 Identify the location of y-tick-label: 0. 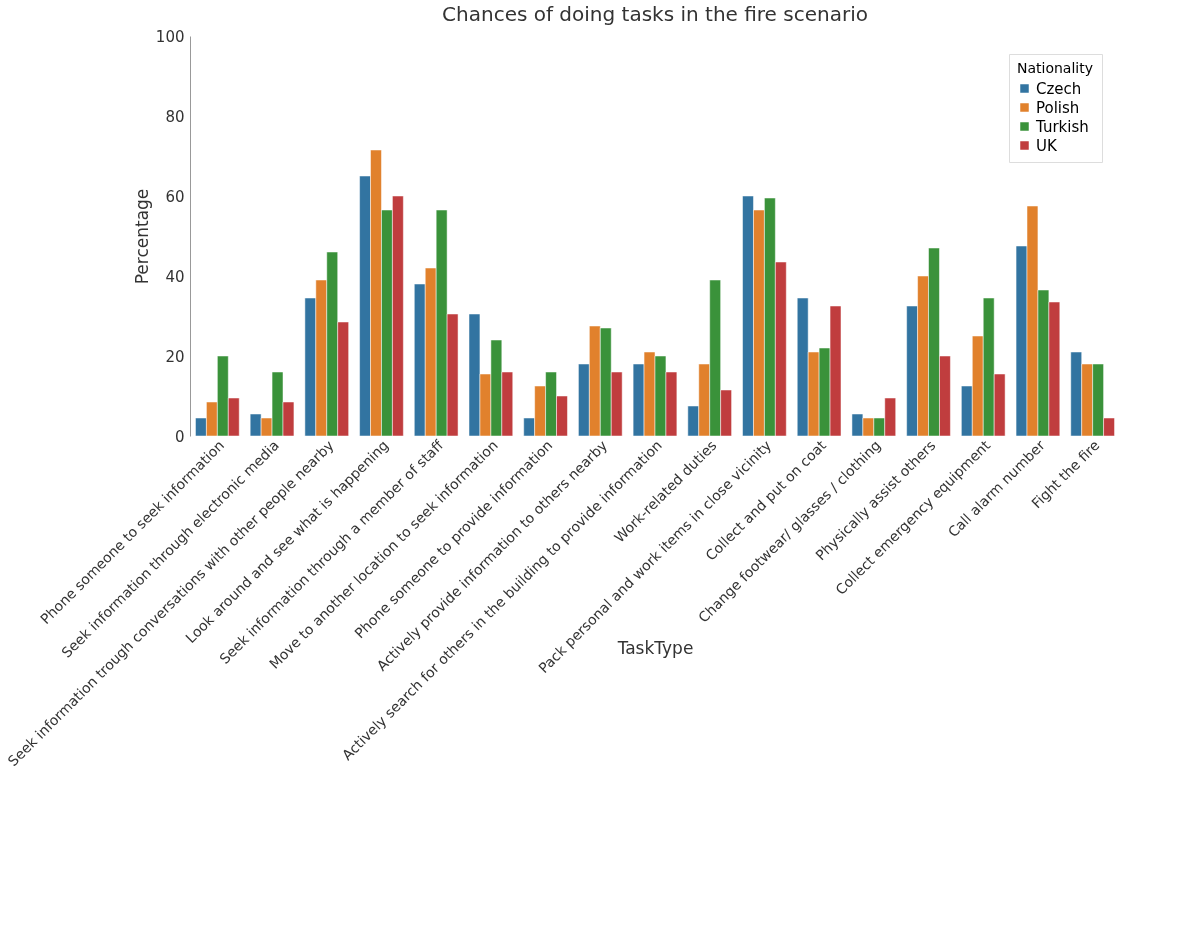
(179, 436).